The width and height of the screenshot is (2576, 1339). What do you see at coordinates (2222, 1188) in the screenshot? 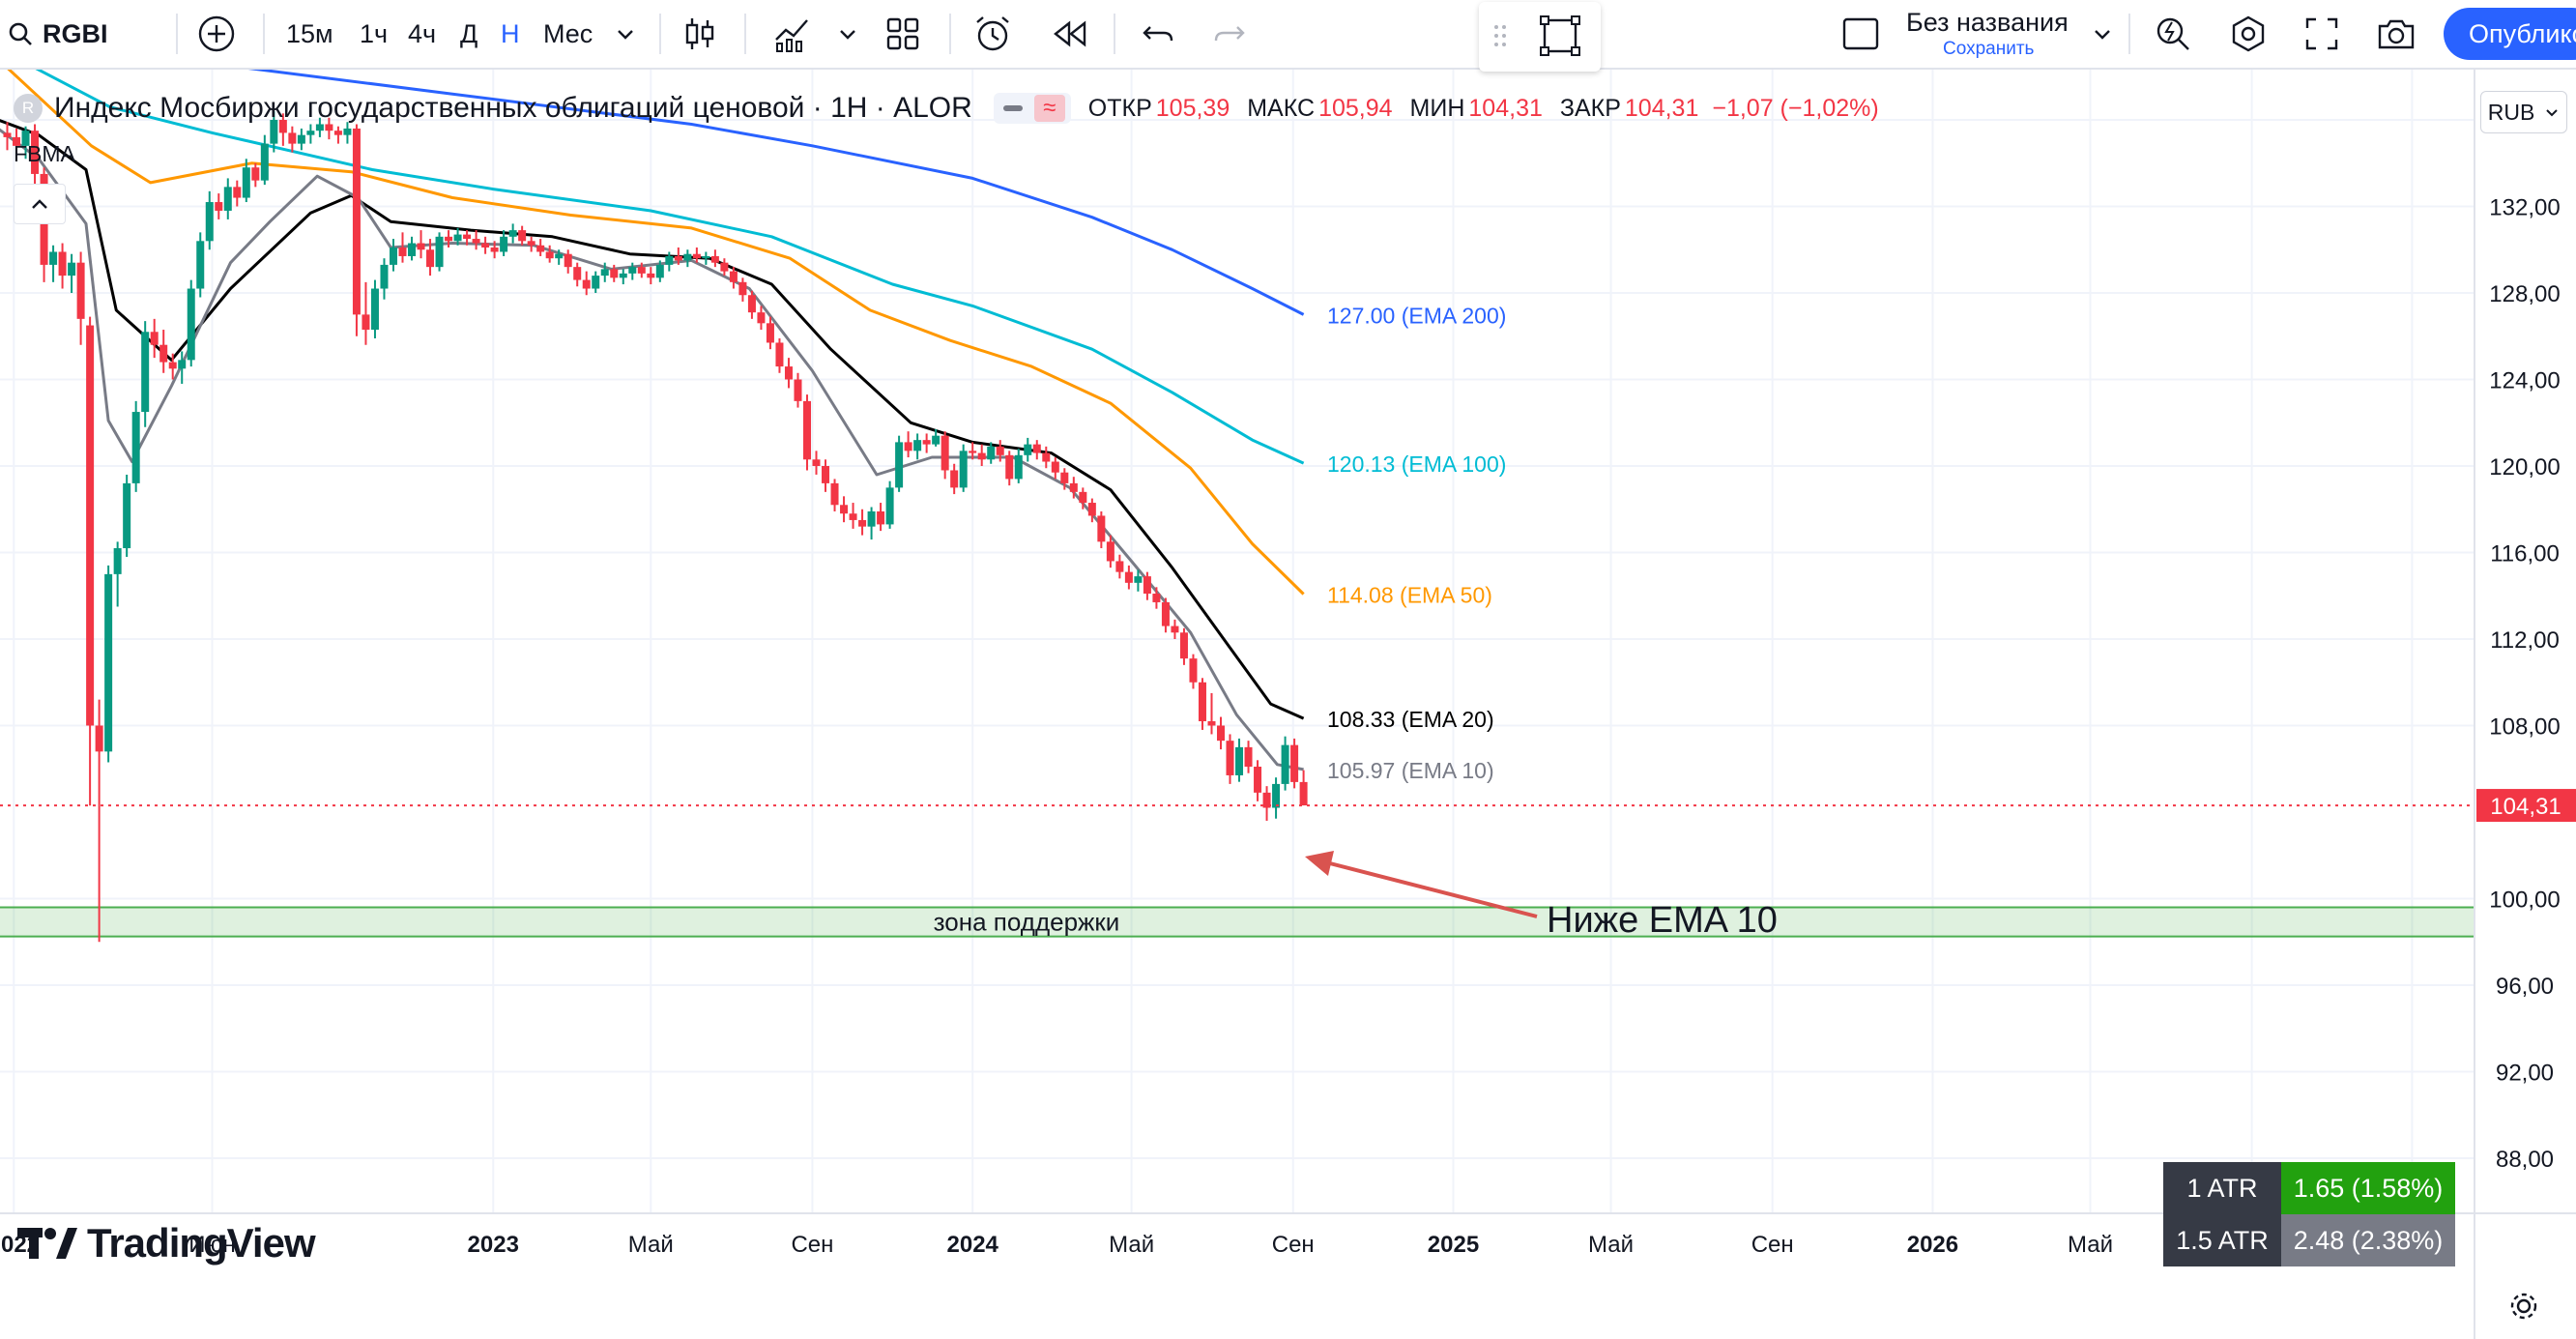
I see `atr-label: 1 ATR` at bounding box center [2222, 1188].